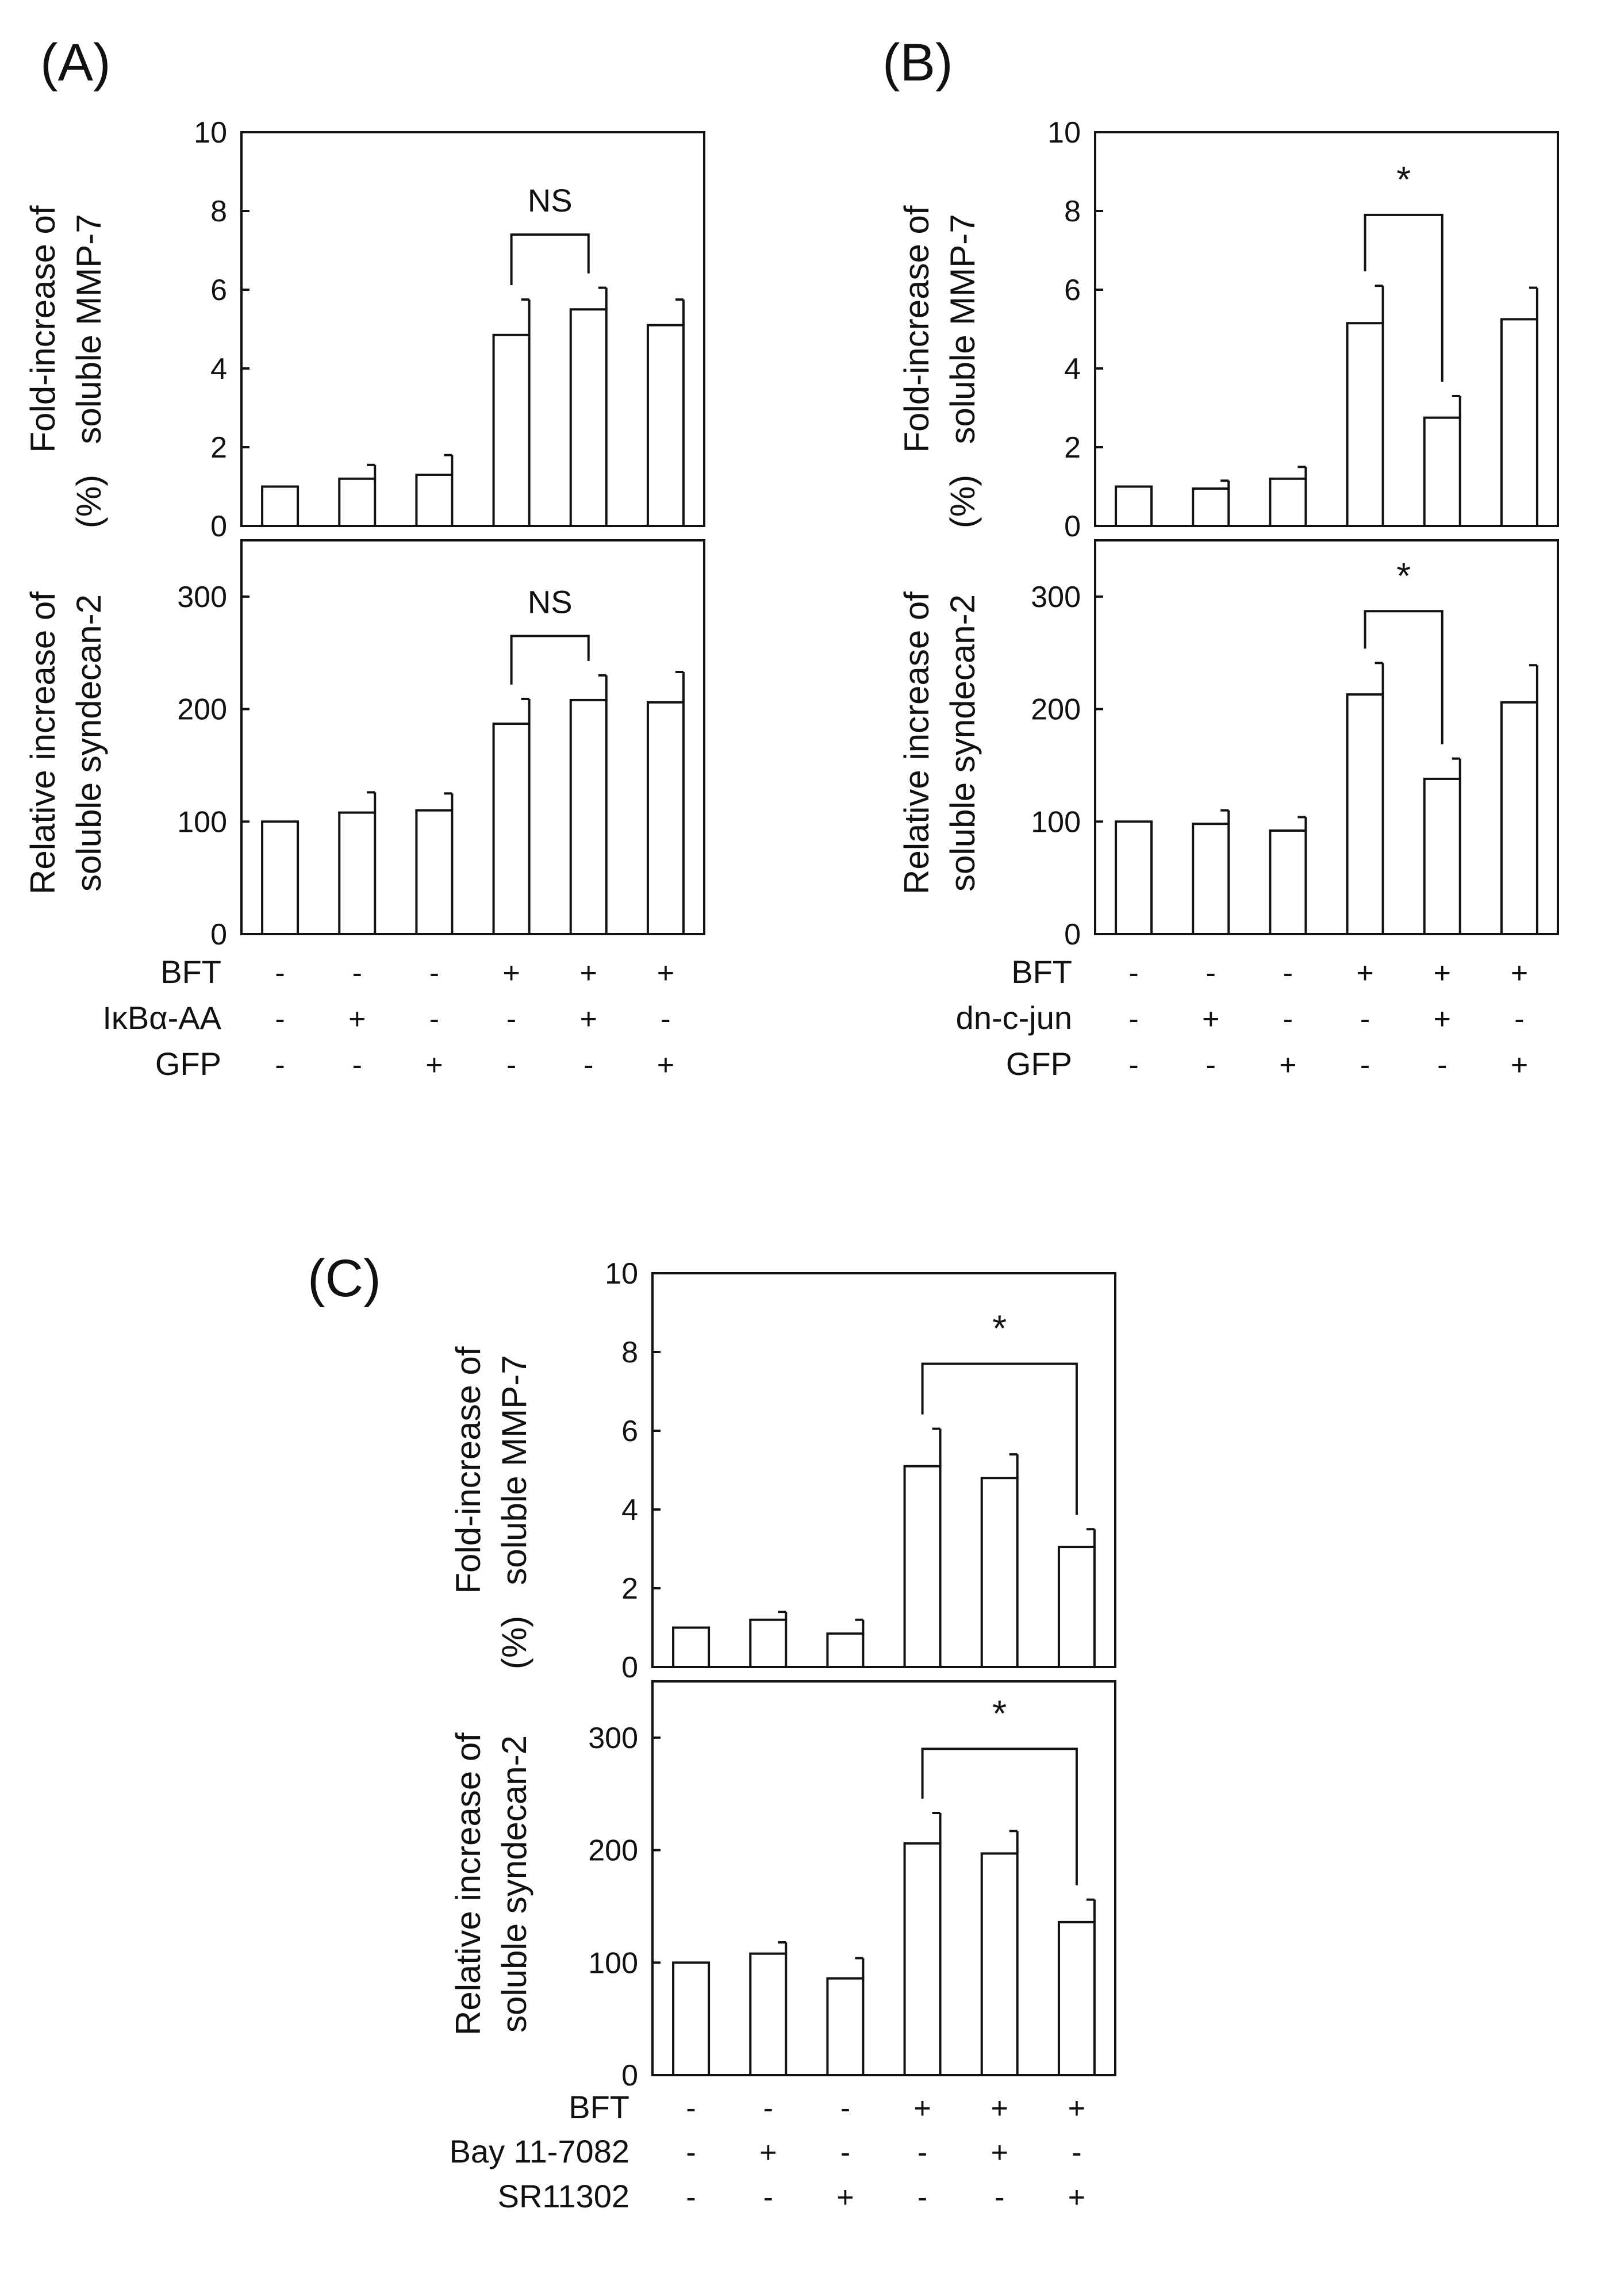  What do you see at coordinates (999, 1816) in the screenshot?
I see `significance-bracket` at bounding box center [999, 1816].